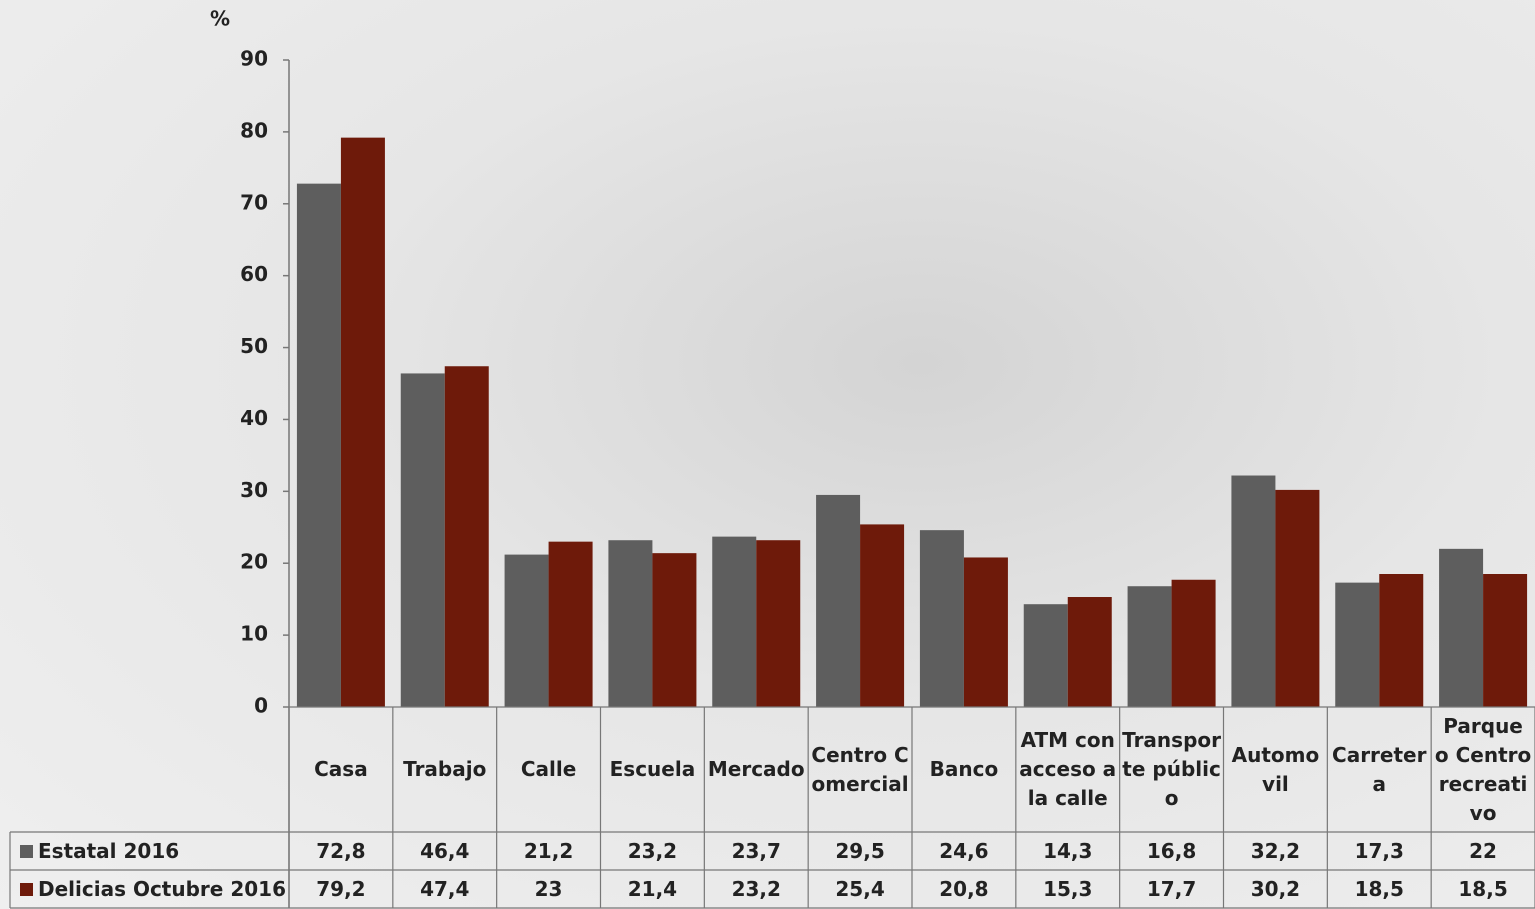  Describe the element at coordinates (445, 888) in the screenshot. I see `value-label: 47,4` at that location.